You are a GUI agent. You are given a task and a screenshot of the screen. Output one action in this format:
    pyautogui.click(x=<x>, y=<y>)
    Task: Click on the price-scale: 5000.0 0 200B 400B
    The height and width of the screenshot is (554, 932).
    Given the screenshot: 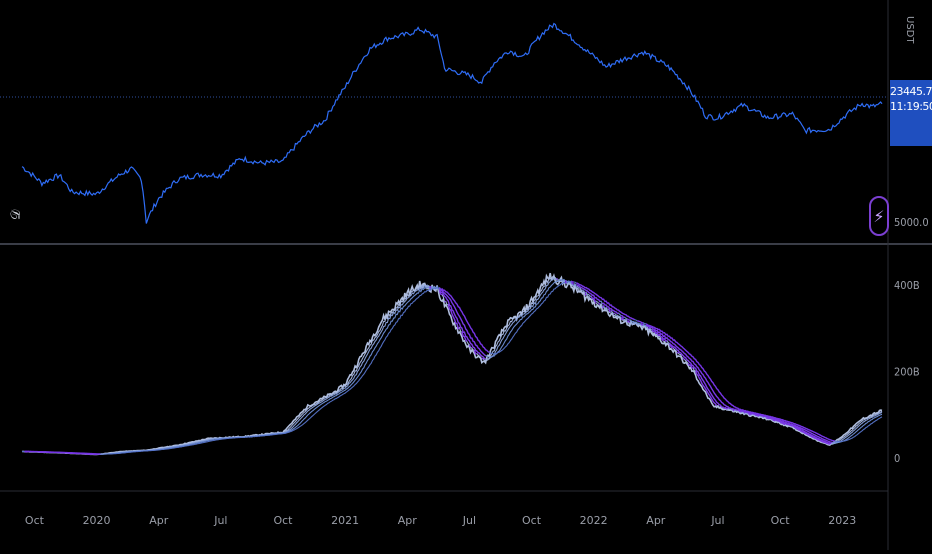 What is the action you would take?
    pyautogui.click(x=911, y=340)
    